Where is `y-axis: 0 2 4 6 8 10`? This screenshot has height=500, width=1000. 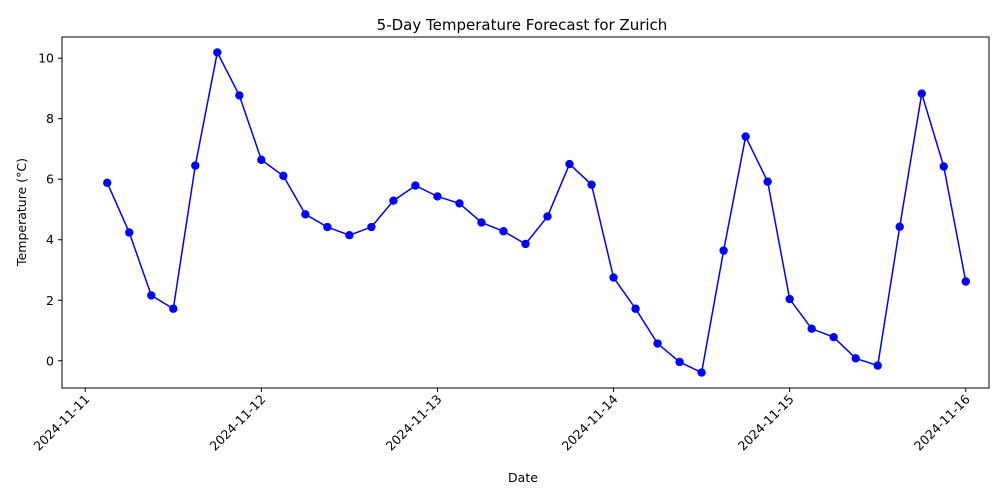
y-axis: 0 2 4 6 8 10 is located at coordinates (50, 209).